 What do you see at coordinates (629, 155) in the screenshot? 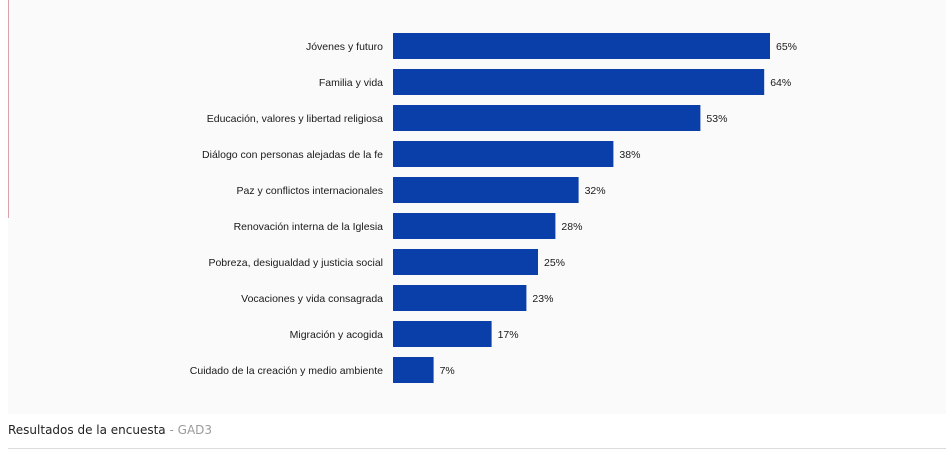
I see `value-label-dialogo-con-personas-alejadas-de-la-fe: 38%` at bounding box center [629, 155].